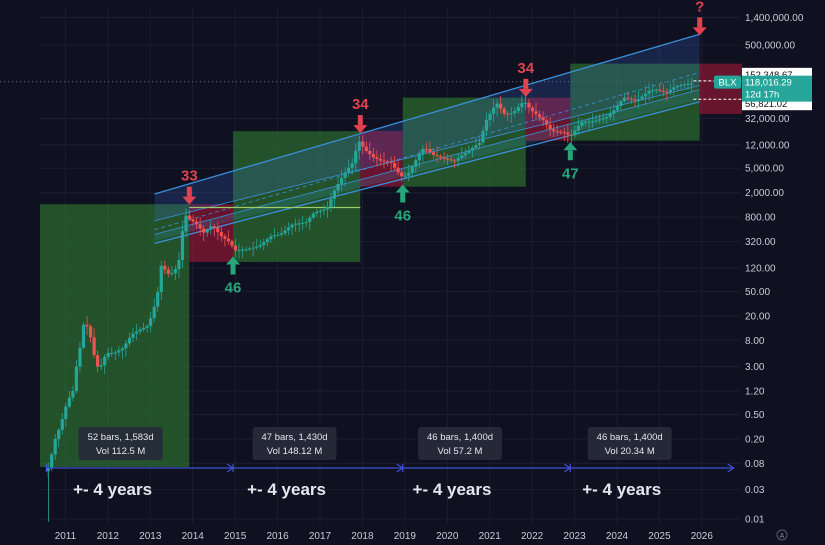 Image resolution: width=825 pixels, height=545 pixels. I want to click on cycle-duration-label: +- 4 years, so click(112, 489).